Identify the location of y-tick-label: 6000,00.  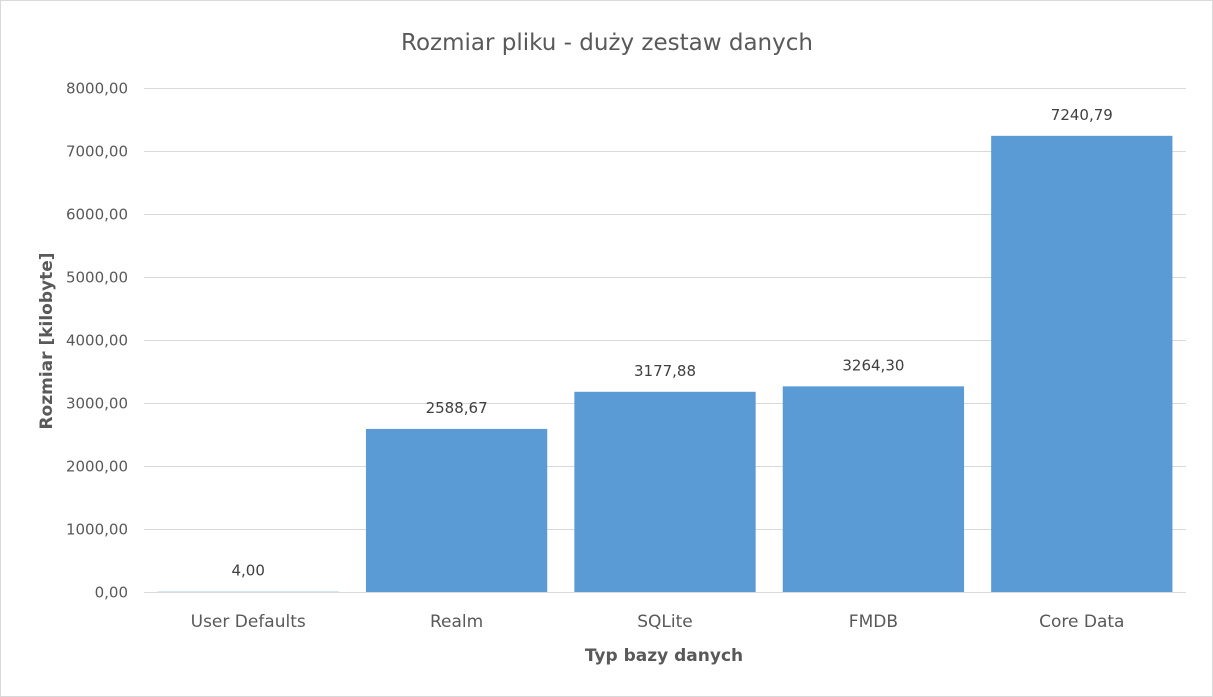
(97, 215).